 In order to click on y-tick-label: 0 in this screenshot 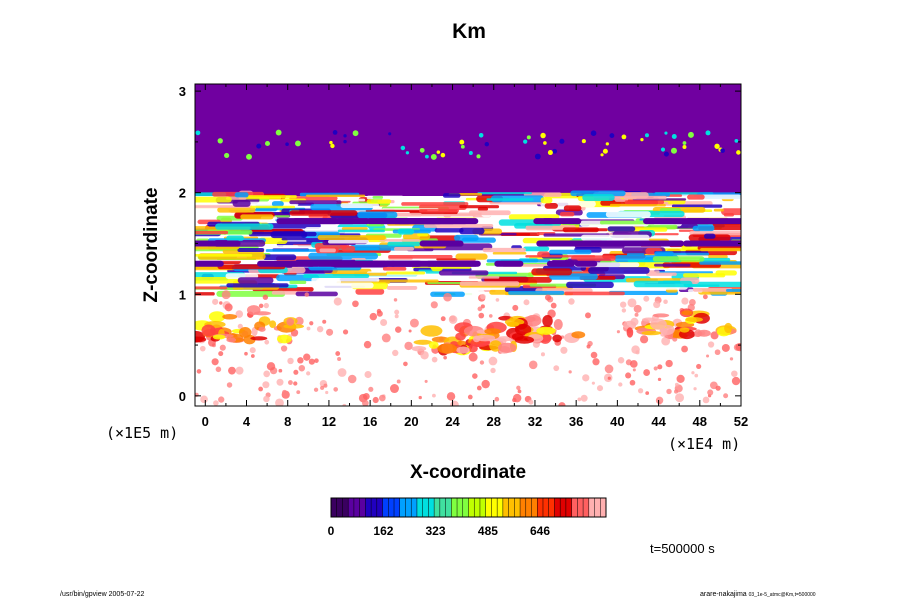, I will do `click(182, 396)`.